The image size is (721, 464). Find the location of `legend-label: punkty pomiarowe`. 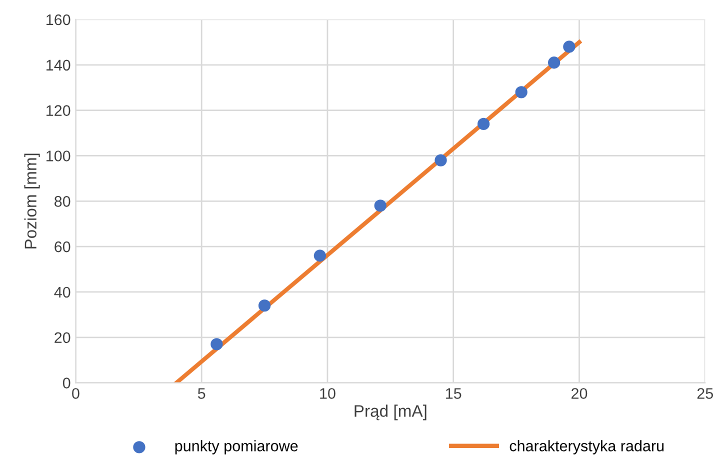

legend-label: punkty pomiarowe is located at coordinates (236, 447).